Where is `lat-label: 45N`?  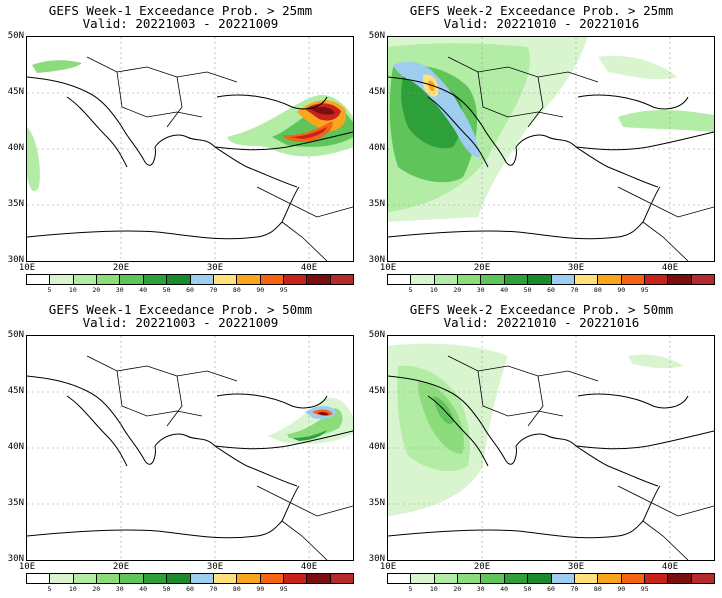
lat-label: 45N is located at coordinates (376, 391).